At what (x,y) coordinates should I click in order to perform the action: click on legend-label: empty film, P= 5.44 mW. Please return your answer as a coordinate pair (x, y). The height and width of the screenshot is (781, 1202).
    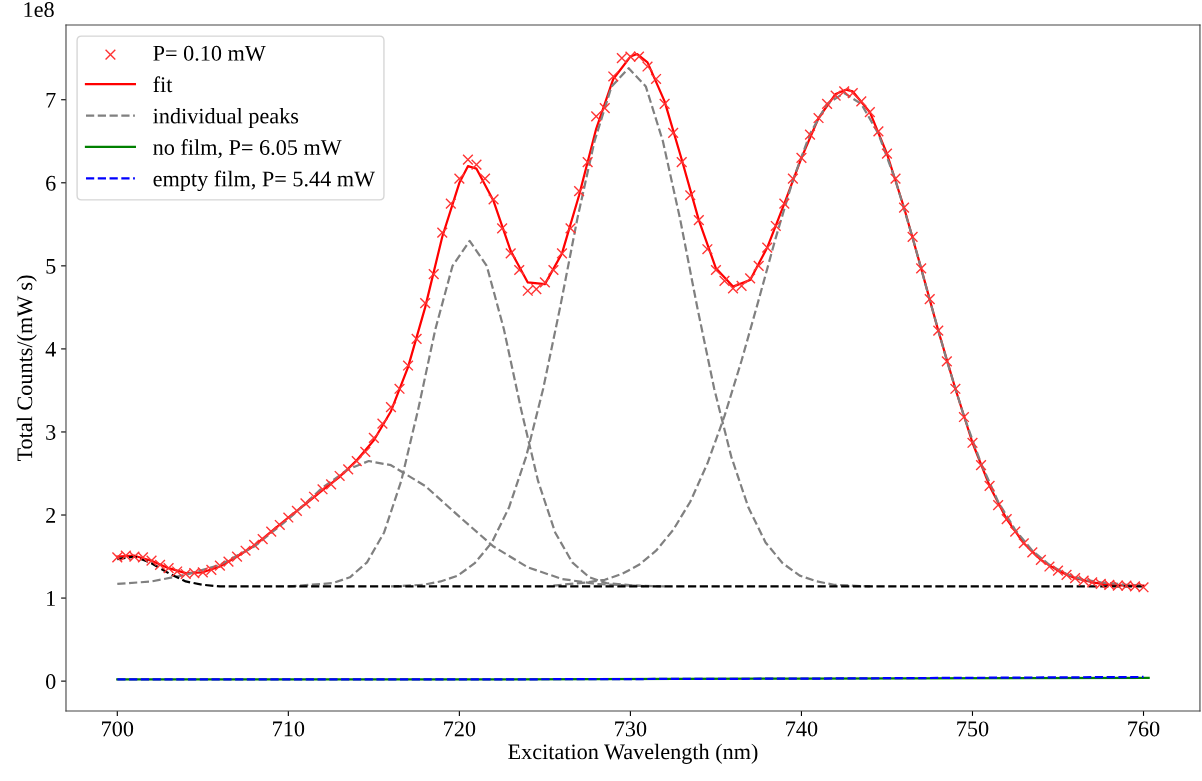
    Looking at the image, I should click on (264, 181).